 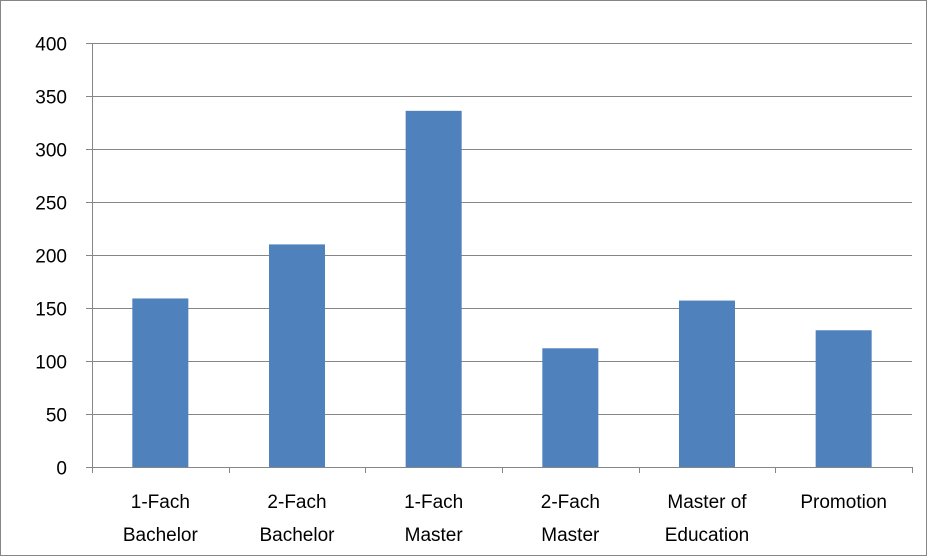 I want to click on y-tick-label: 350, so click(x=51, y=98).